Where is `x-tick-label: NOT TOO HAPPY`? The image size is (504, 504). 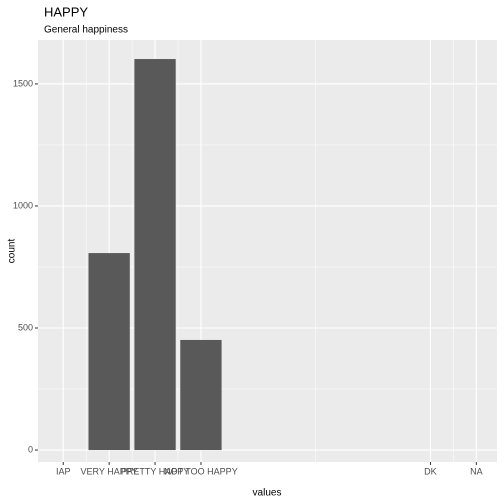 x-tick-label: NOT TOO HAPPY is located at coordinates (201, 471).